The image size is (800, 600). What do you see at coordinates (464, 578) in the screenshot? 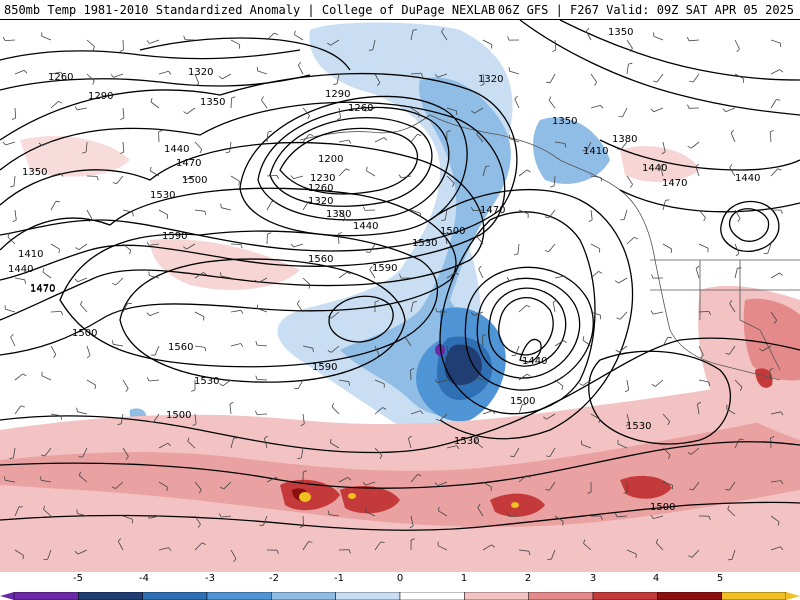
I see `legend-tick: 1` at bounding box center [464, 578].